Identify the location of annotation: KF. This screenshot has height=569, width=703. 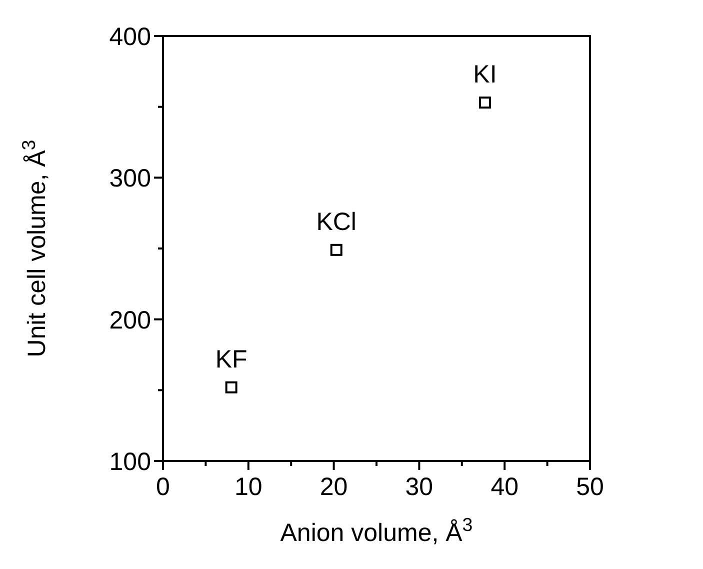
(231, 359).